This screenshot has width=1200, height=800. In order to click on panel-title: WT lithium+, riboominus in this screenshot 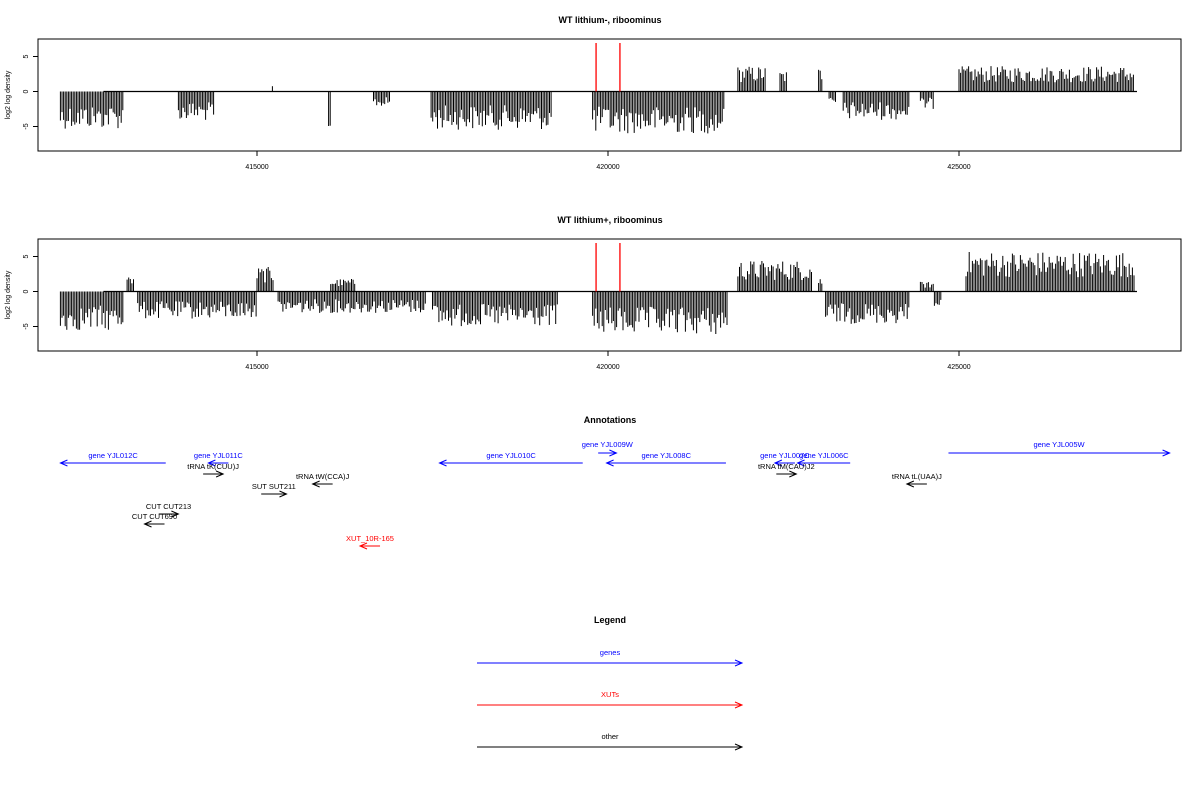, I will do `click(609, 220)`.